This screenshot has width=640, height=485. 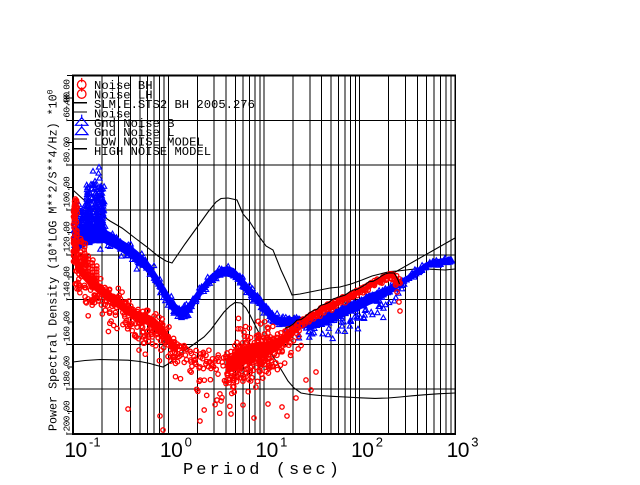 I want to click on svg-text: -180.00, so click(x=67, y=373).